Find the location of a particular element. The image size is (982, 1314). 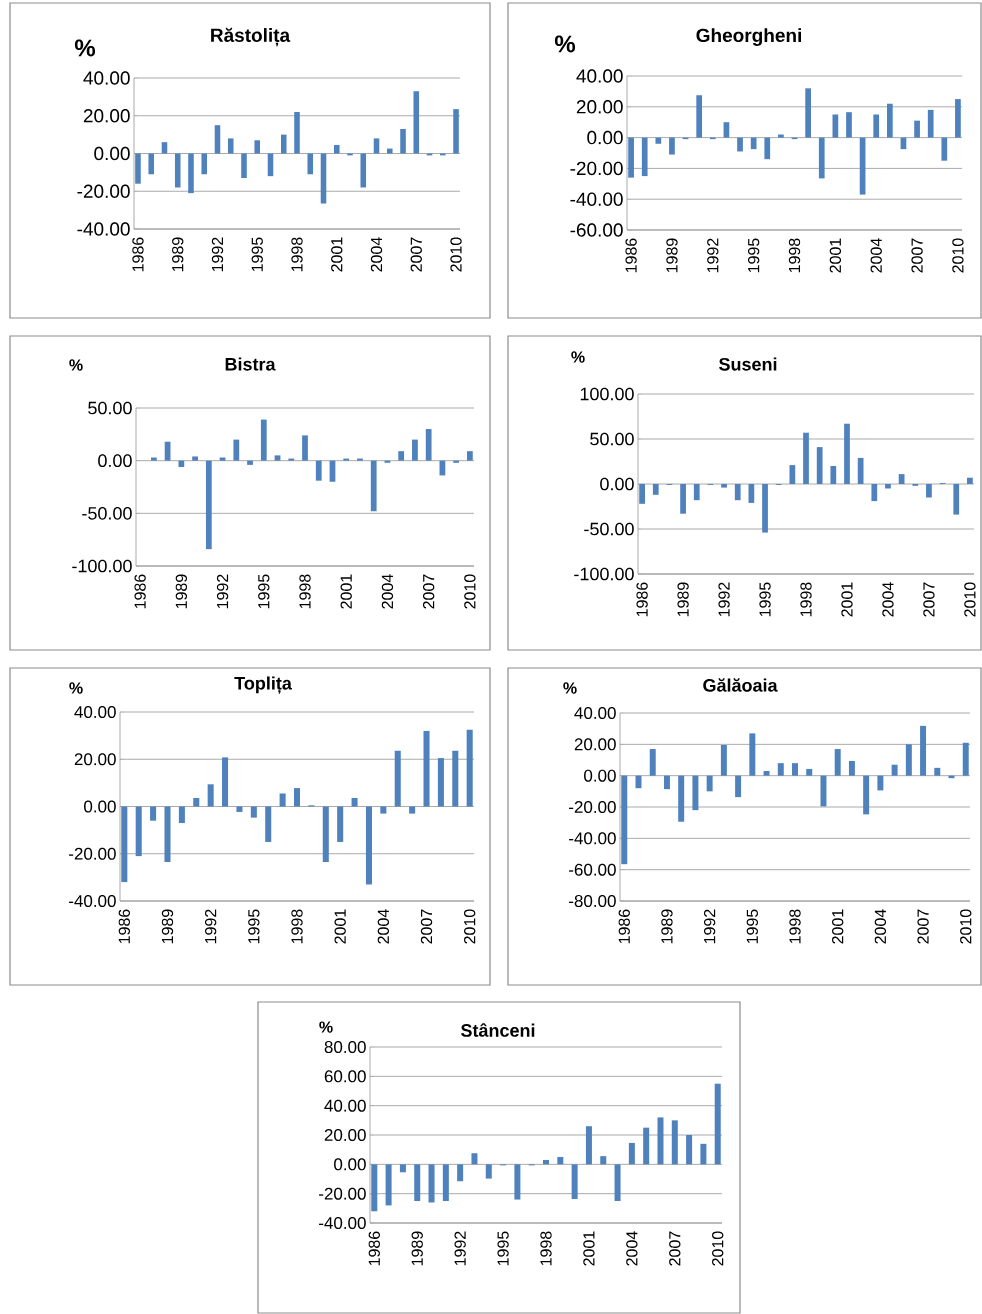

y-tick-label: -60.00 is located at coordinates (596, 230).